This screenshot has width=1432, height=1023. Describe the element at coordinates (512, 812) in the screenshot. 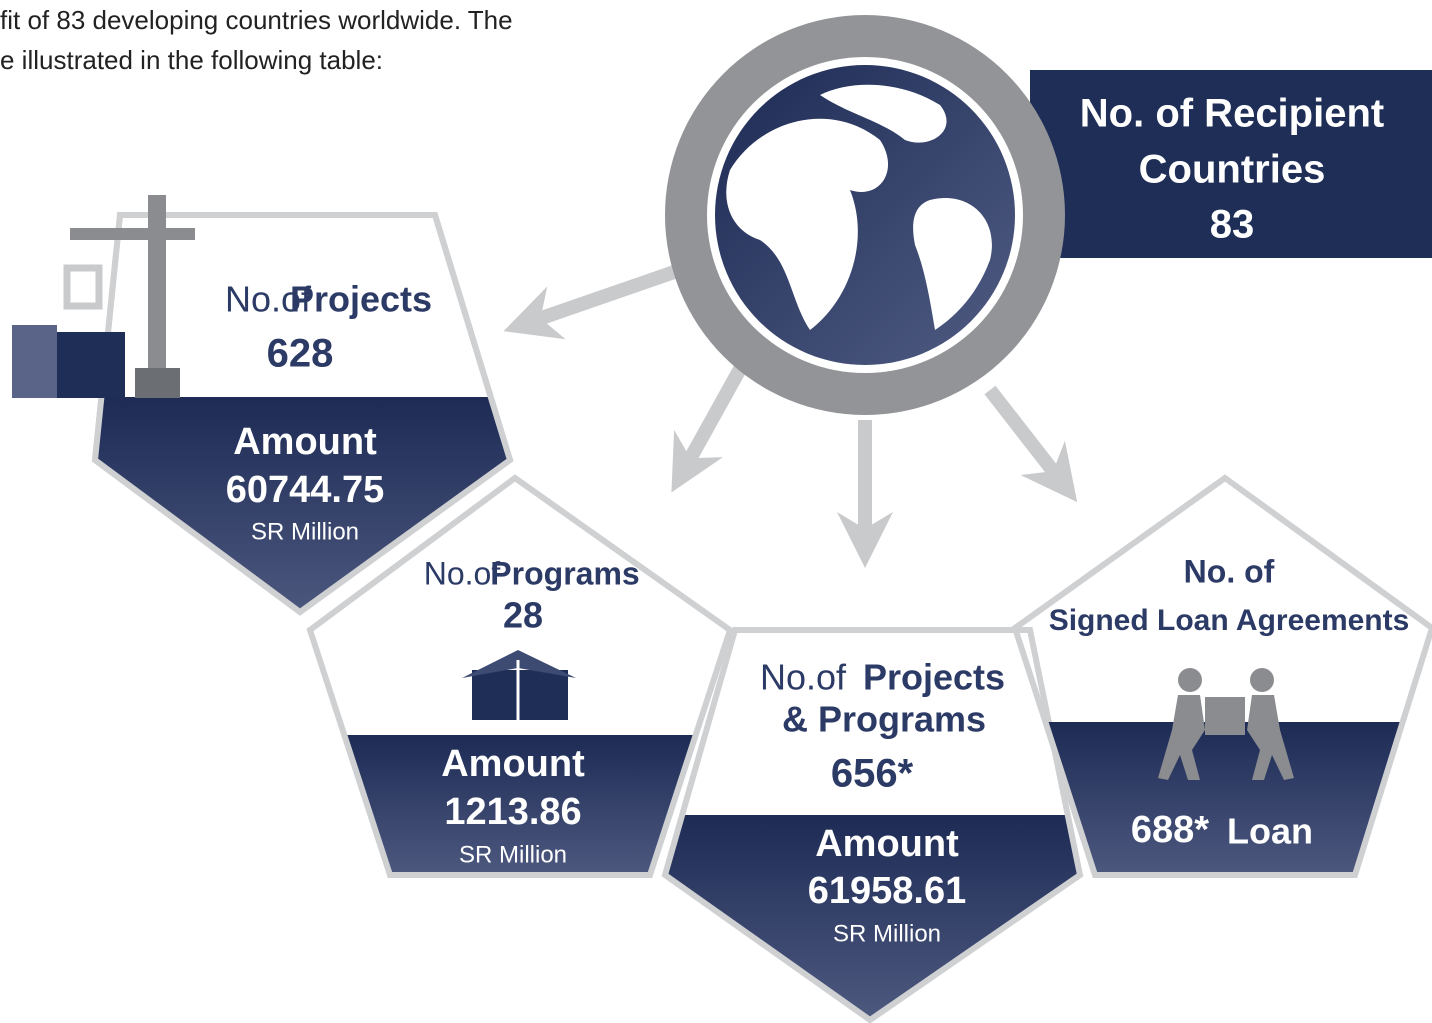

I see `amount-value: 1213.86` at that location.